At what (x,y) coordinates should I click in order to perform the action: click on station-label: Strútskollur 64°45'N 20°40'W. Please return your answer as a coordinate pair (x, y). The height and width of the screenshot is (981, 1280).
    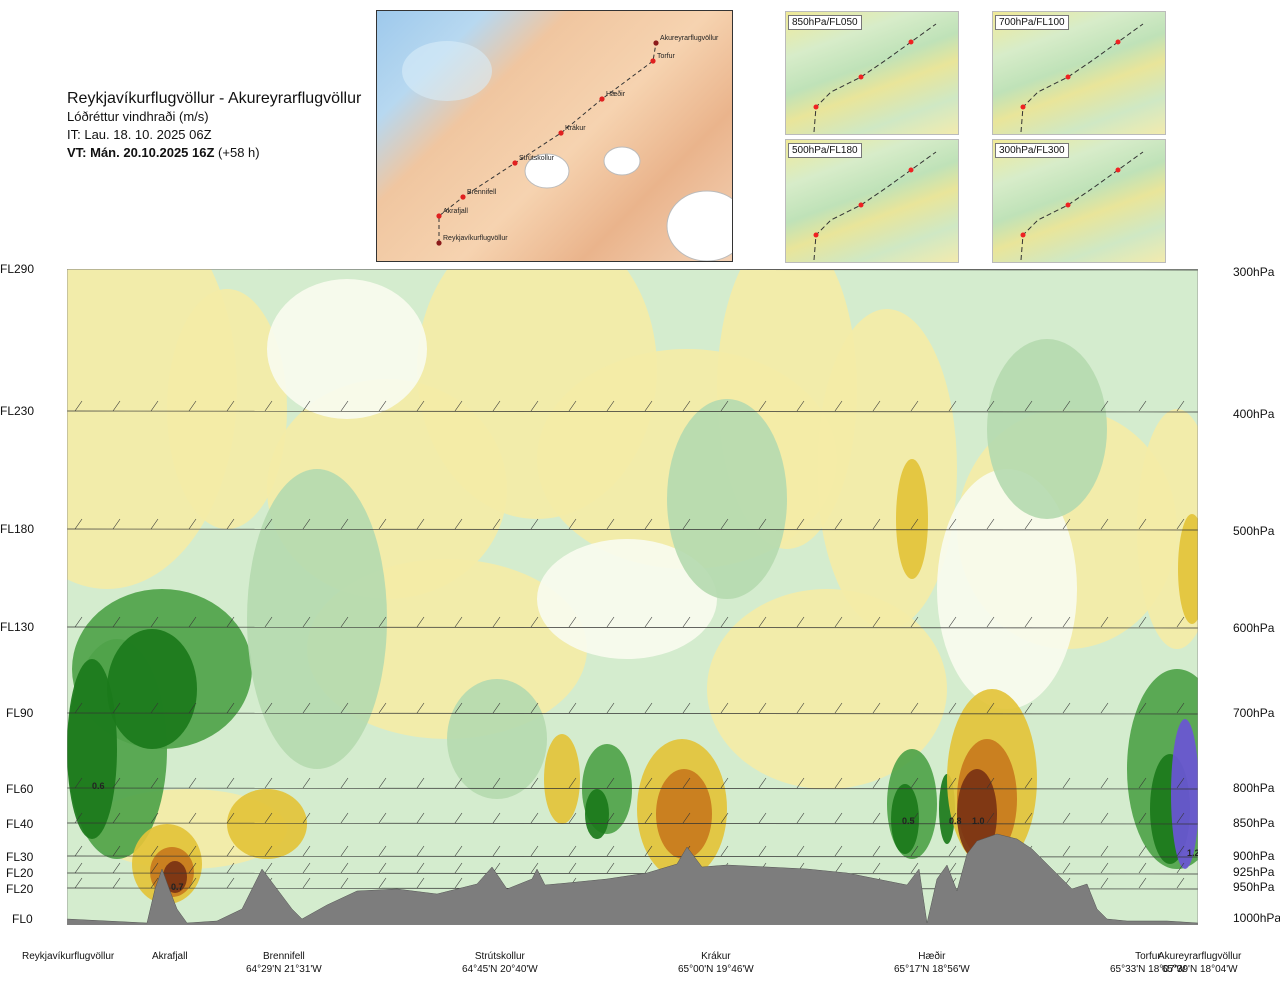
    Looking at the image, I should click on (500, 963).